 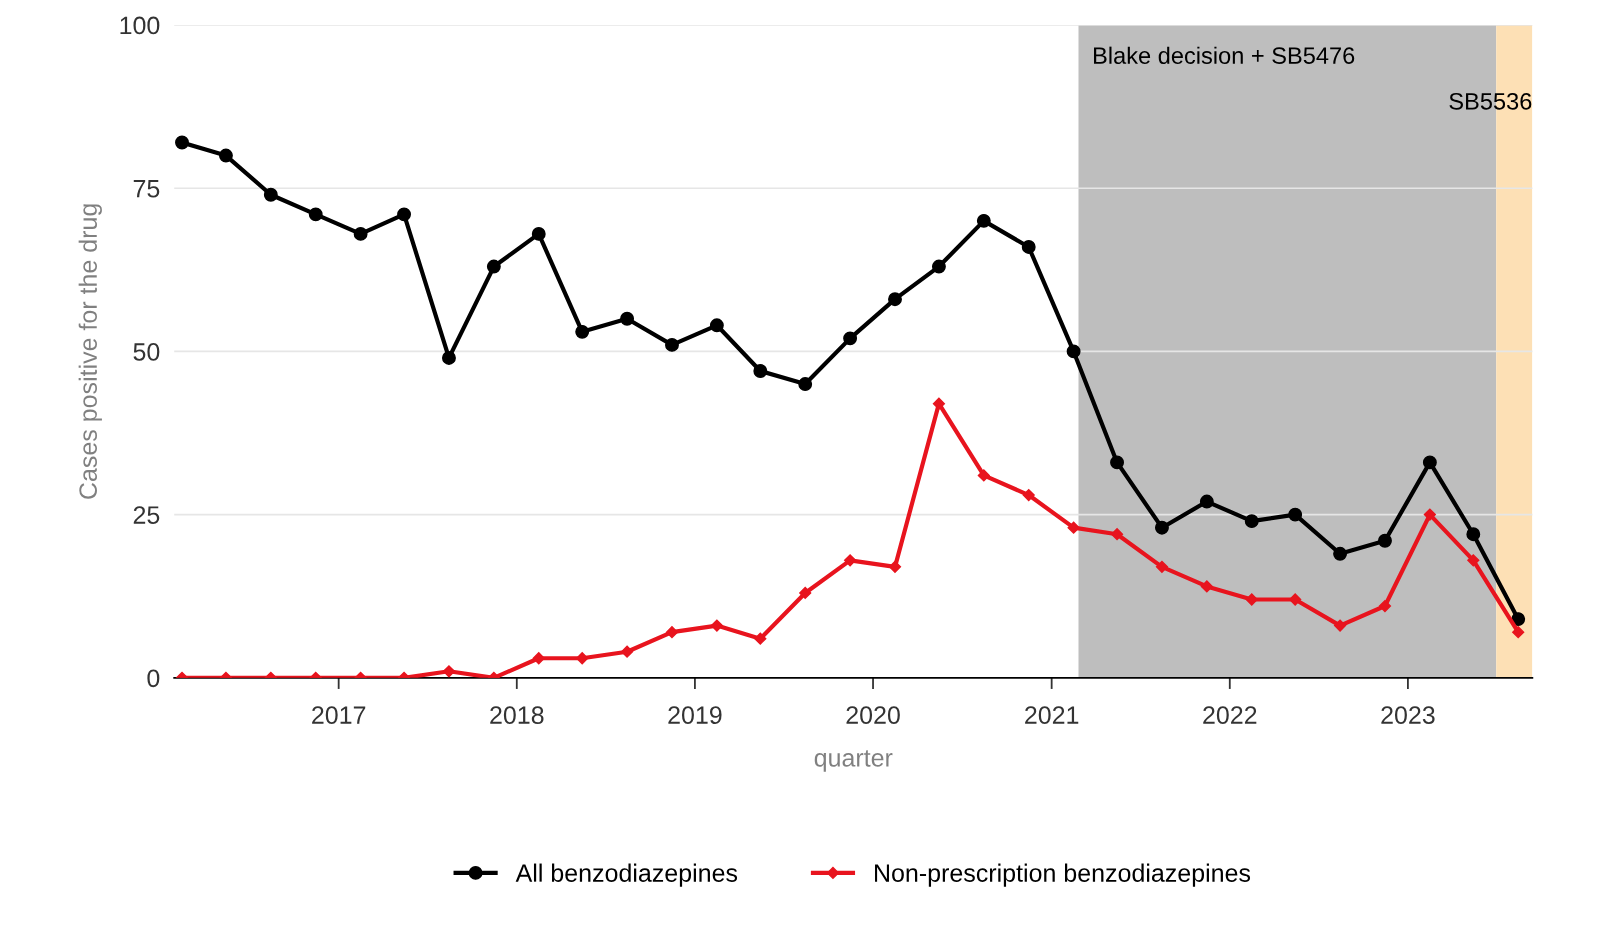 I want to click on x-tick-label: 2018, so click(x=517, y=715).